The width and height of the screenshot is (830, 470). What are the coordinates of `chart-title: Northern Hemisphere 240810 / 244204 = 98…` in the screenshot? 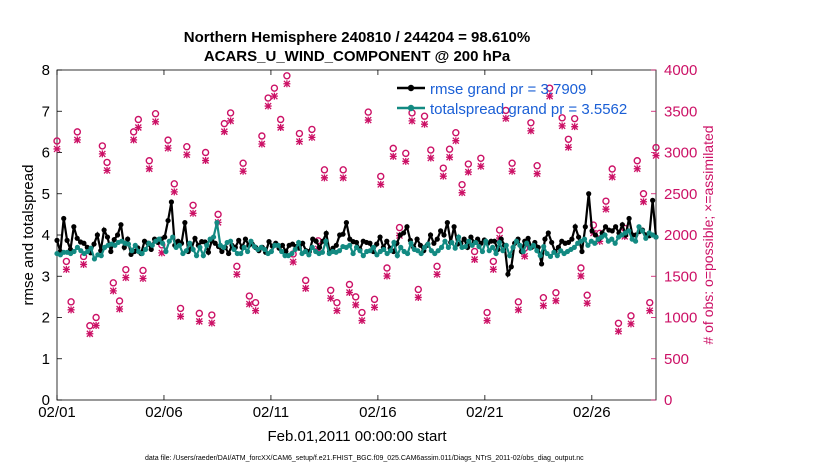 It's located at (357, 37).